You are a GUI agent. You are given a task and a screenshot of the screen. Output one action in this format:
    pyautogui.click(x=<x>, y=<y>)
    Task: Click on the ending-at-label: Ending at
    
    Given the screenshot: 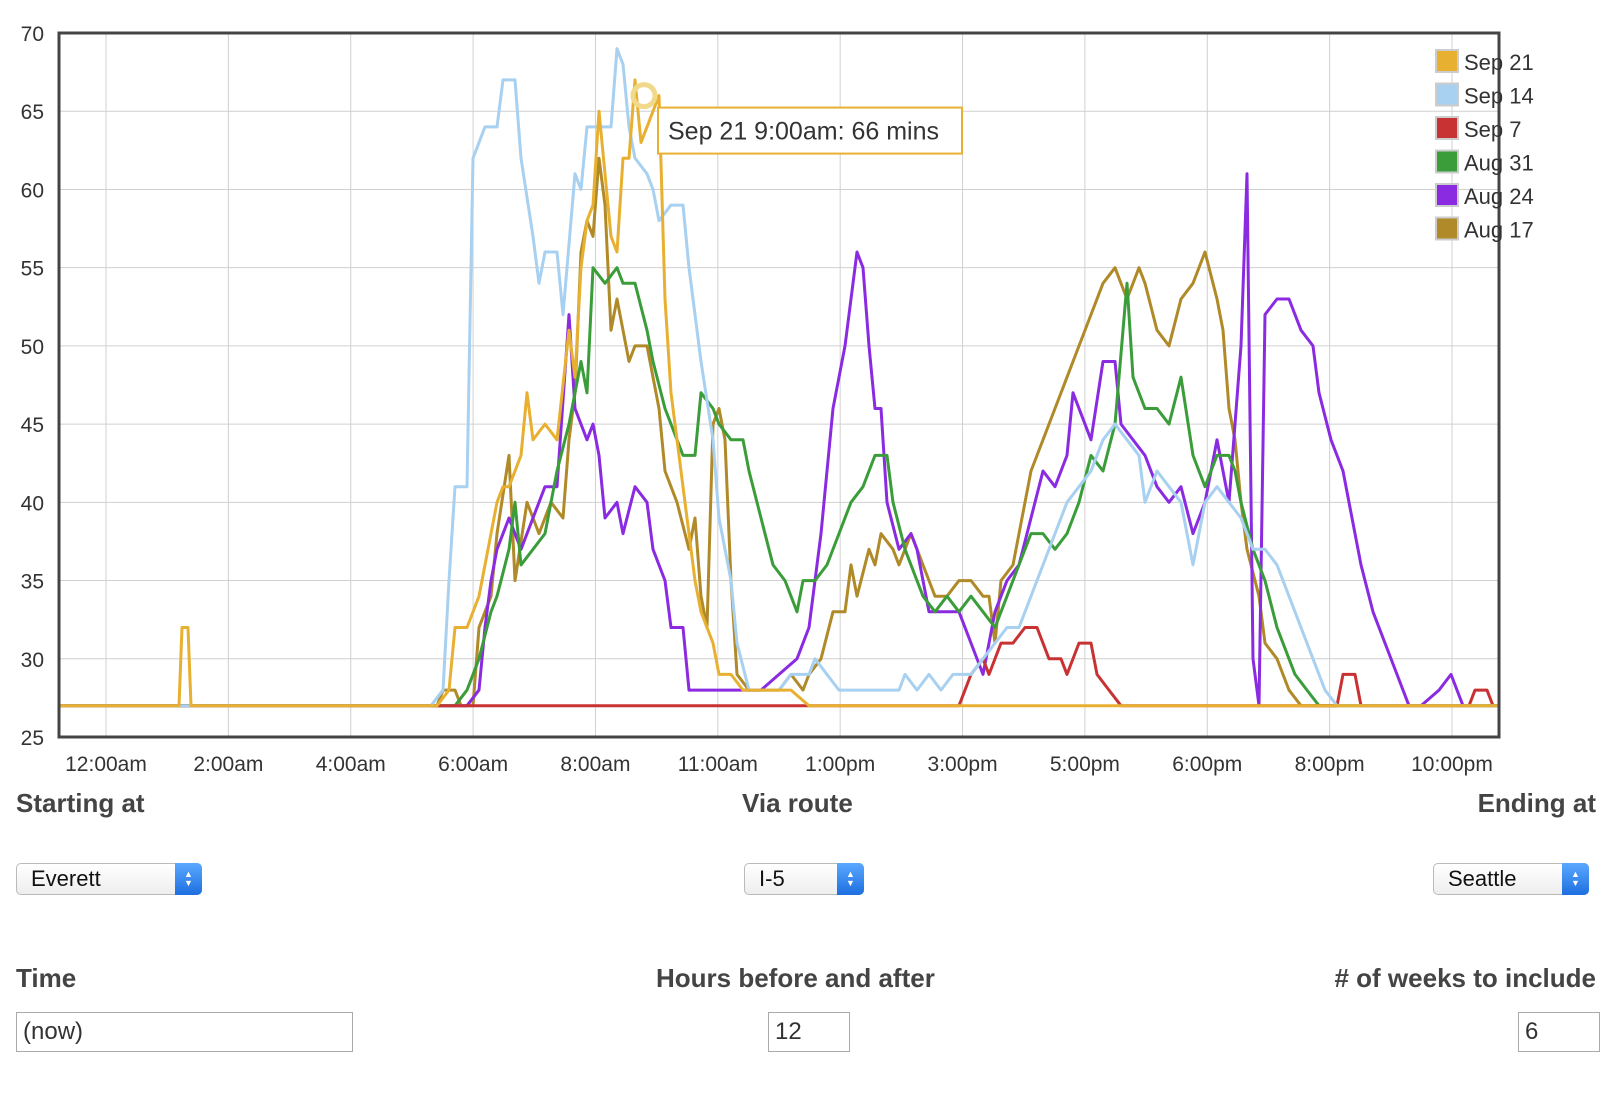 What is the action you would take?
    pyautogui.click(x=1536, y=803)
    